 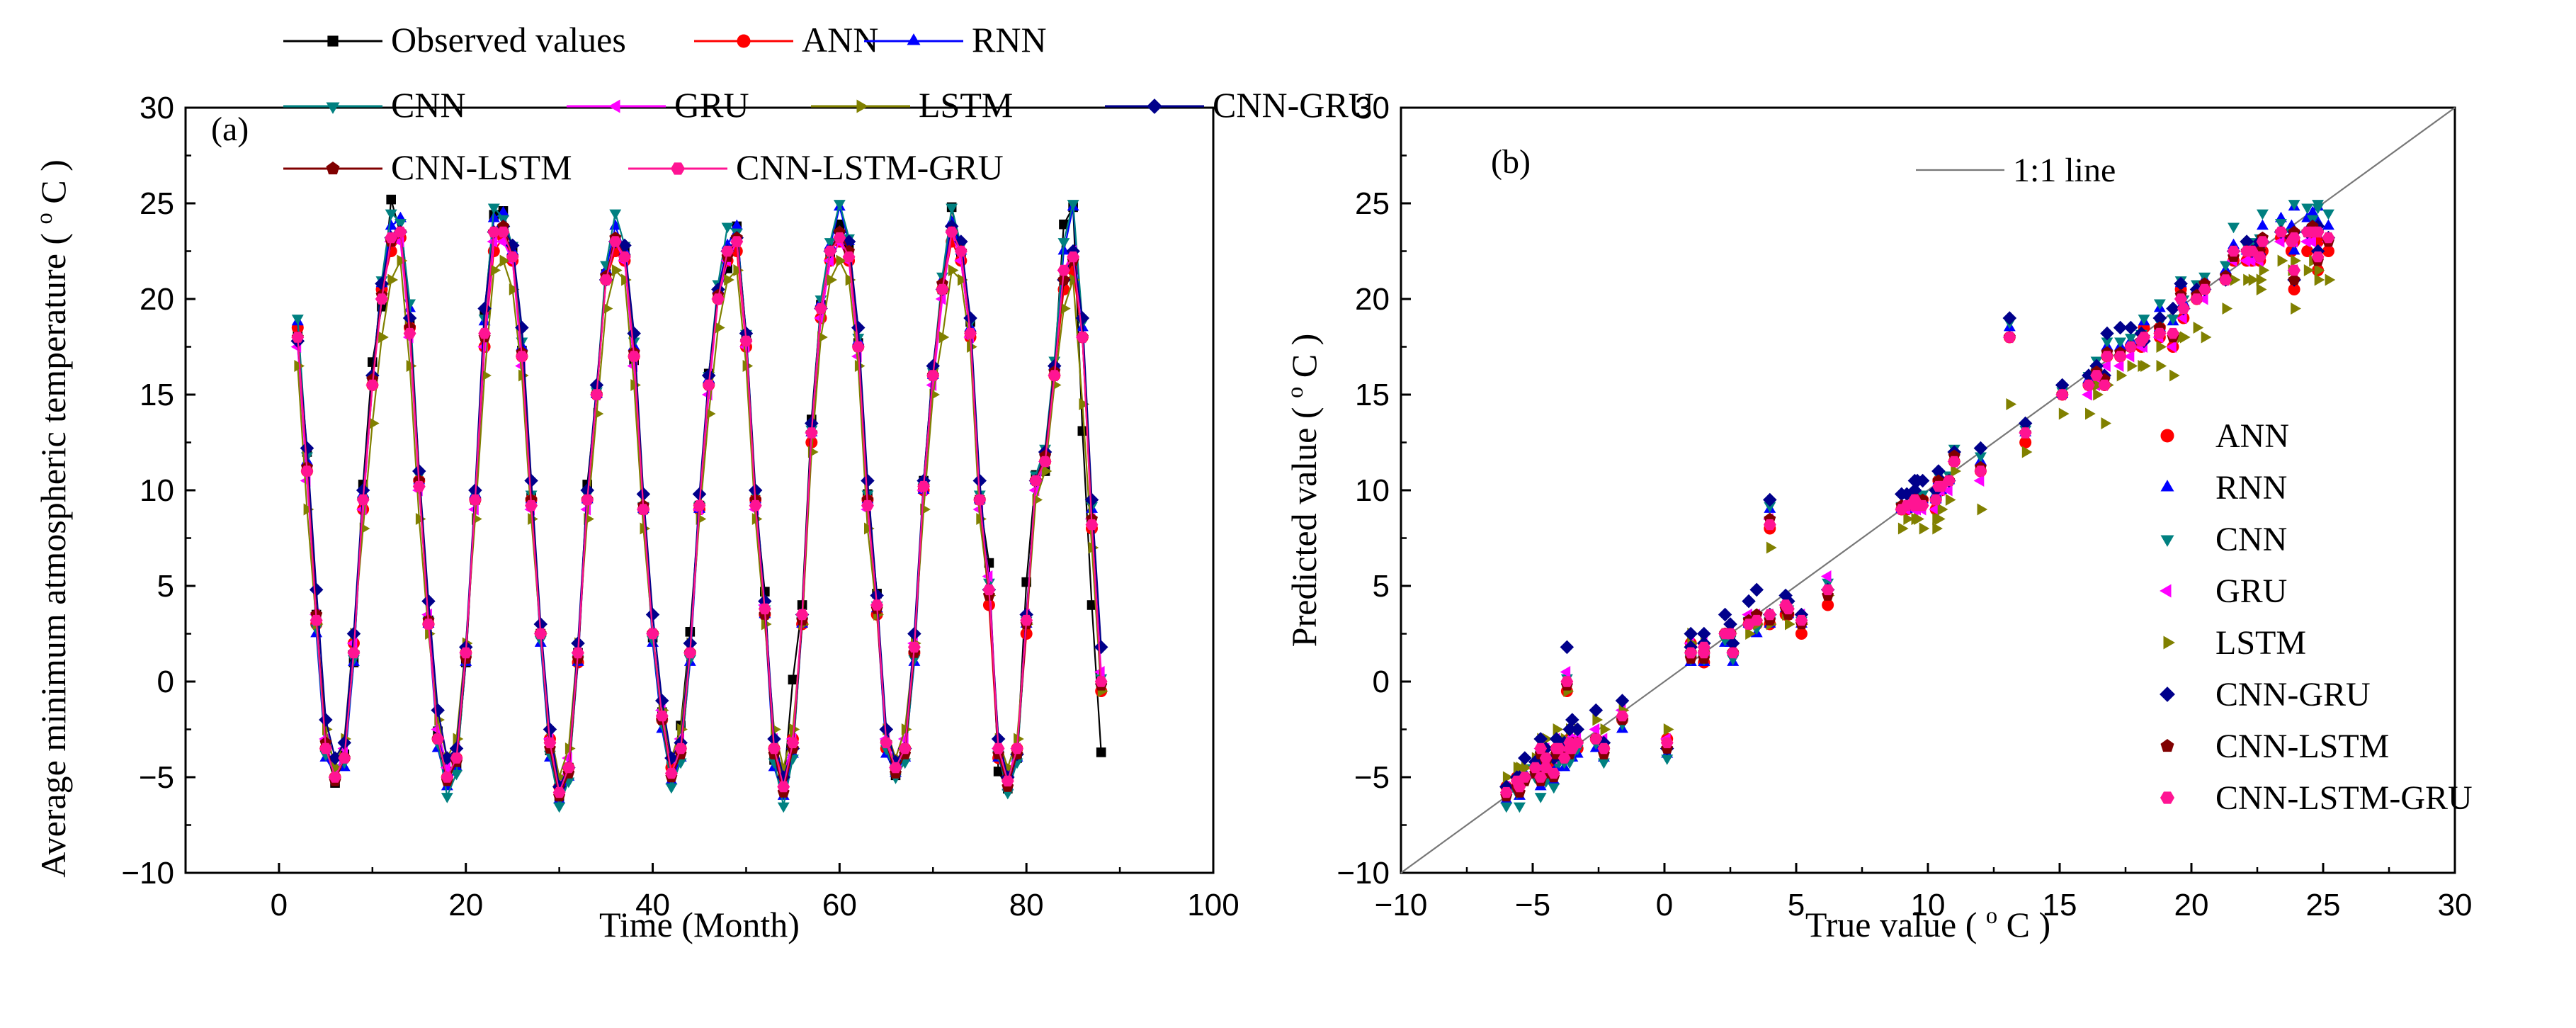 What do you see at coordinates (711, 105) in the screenshot?
I see `a-legend-label: GRU` at bounding box center [711, 105].